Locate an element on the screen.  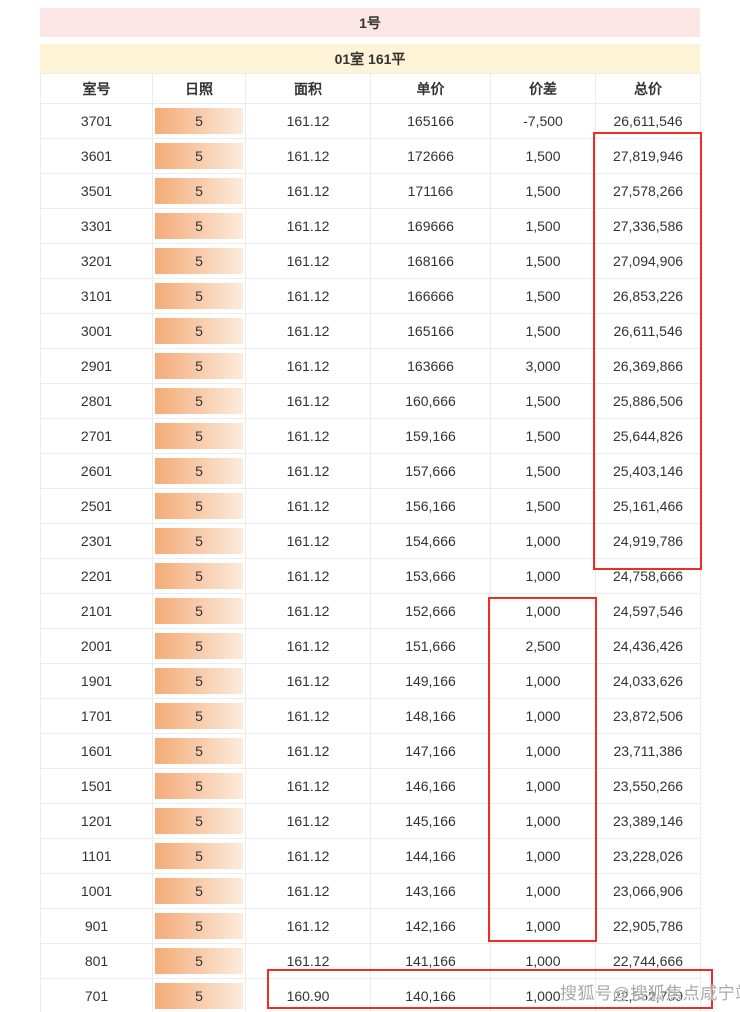
table-row: 2701 5 161.12 159,166 1,500 25,644,826 is located at coordinates (370, 436).